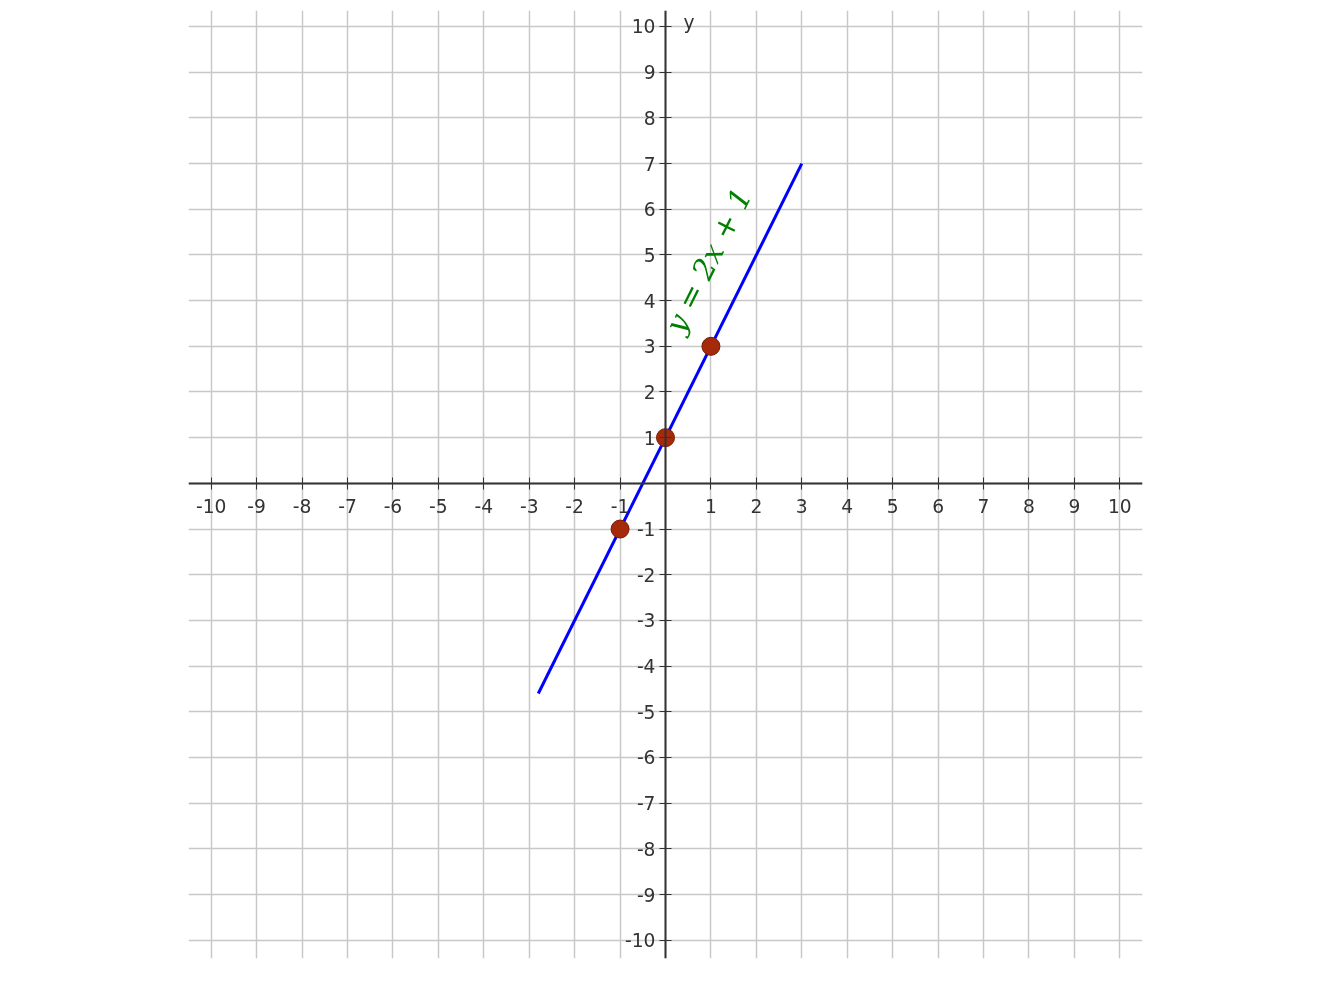 The width and height of the screenshot is (1322, 983). I want to click on y-tick-label: -6, so click(646, 758).